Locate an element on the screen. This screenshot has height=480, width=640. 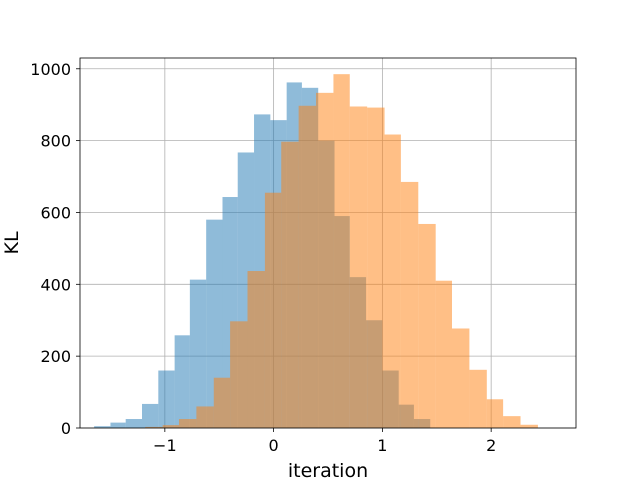
y-tick-label: 200 is located at coordinates (55, 356).